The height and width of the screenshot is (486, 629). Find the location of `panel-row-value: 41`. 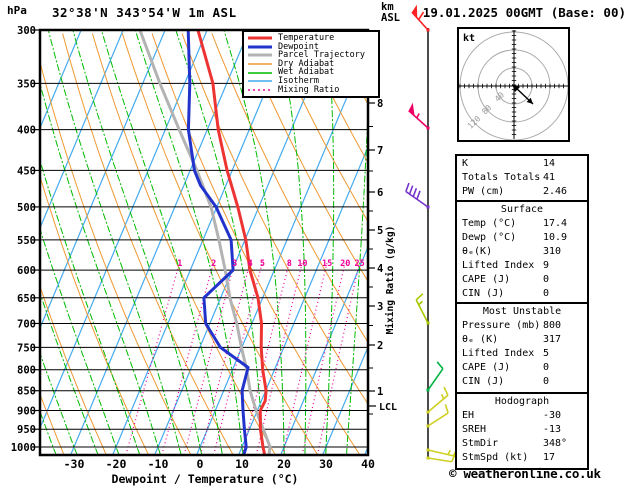

panel-row-value: 41 is located at coordinates (549, 177).